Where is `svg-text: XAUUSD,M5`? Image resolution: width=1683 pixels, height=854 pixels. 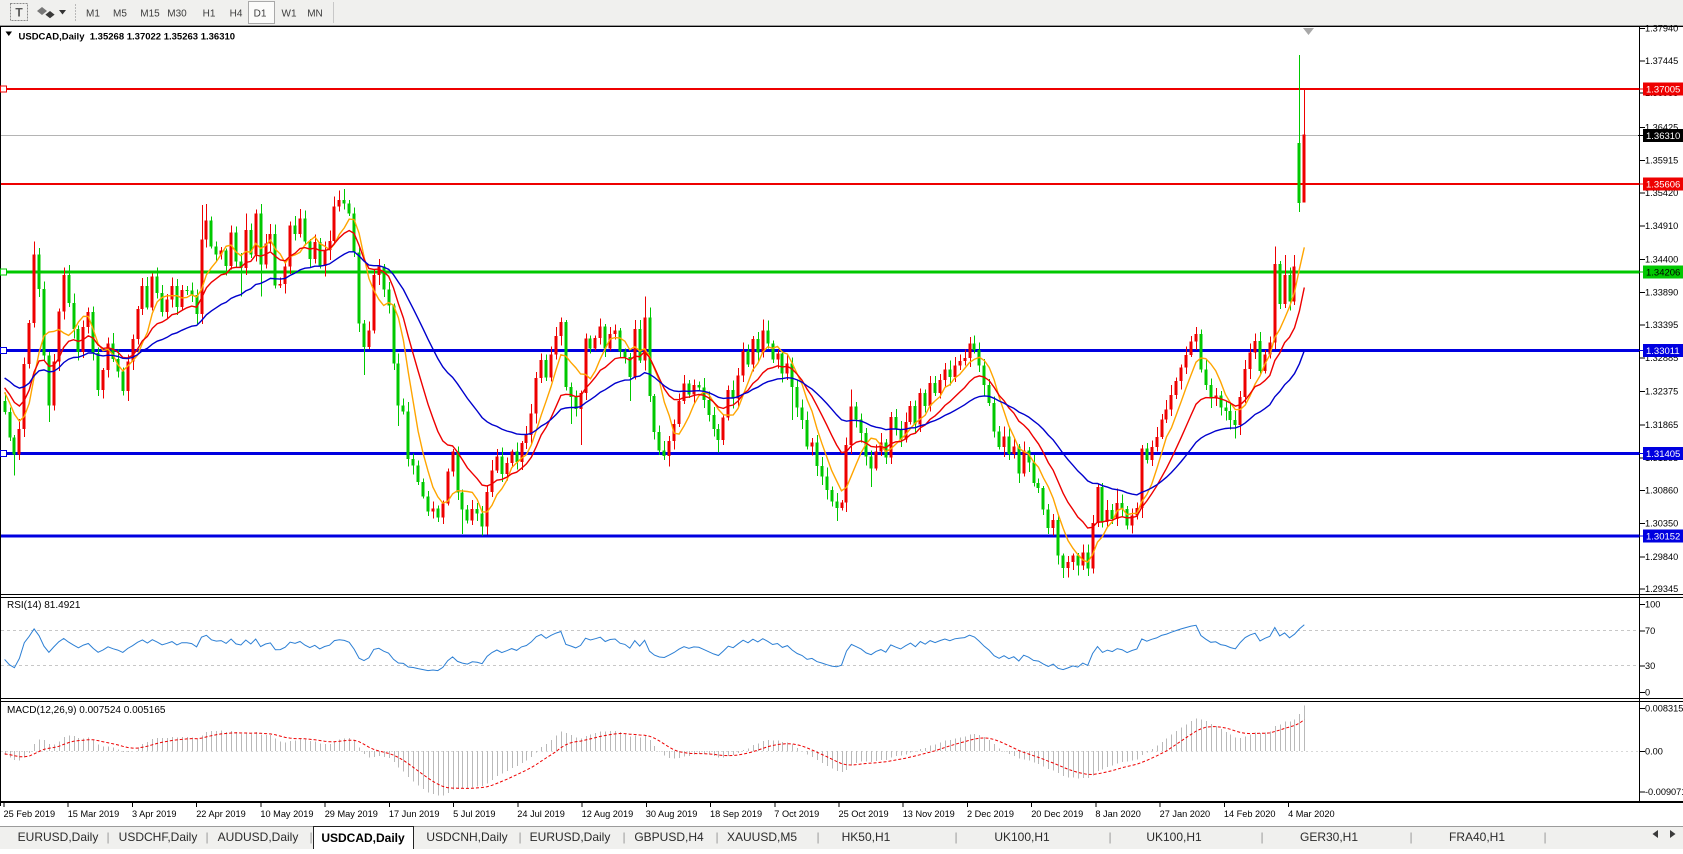 svg-text: XAUUSD,M5 is located at coordinates (762, 837).